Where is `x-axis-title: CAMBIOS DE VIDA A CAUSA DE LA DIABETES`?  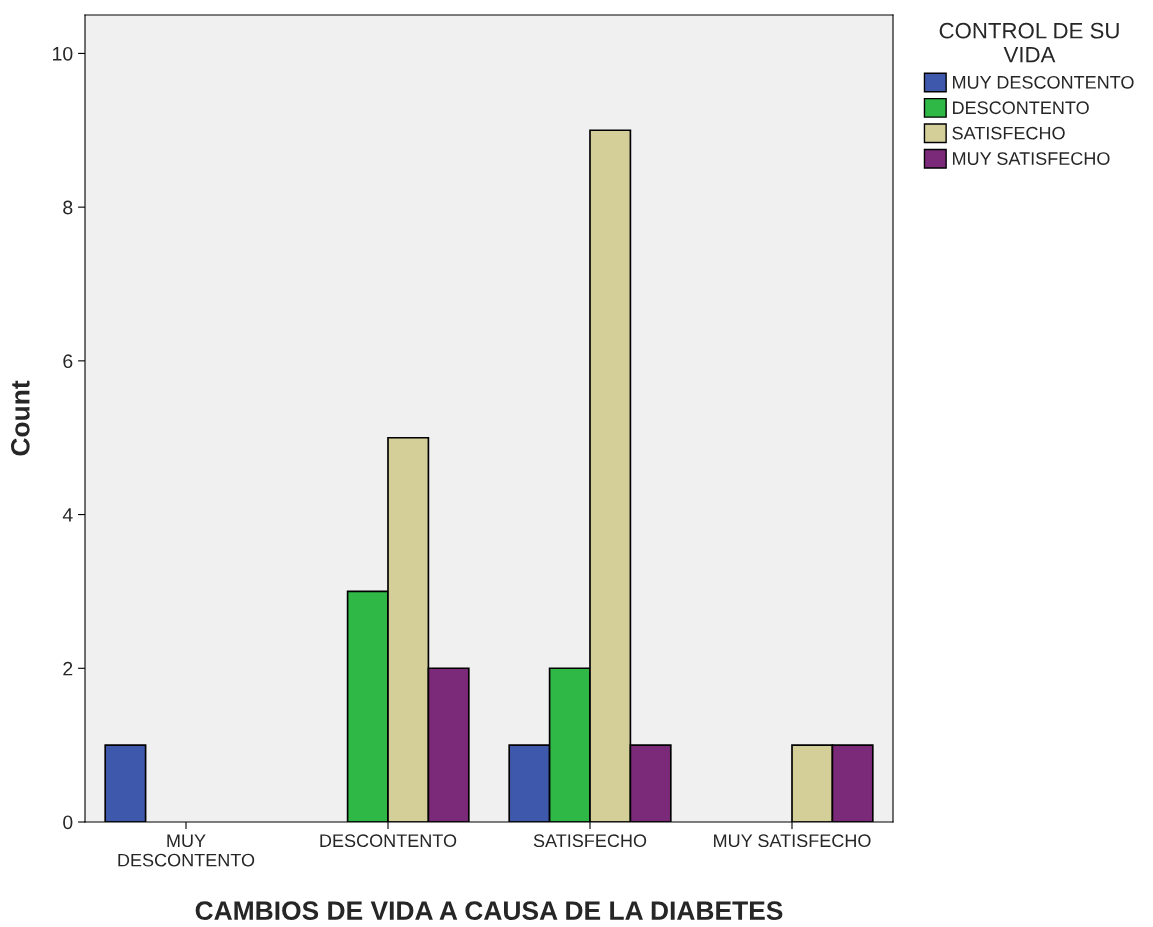 x-axis-title: CAMBIOS DE VIDA A CAUSA DE LA DIABETES is located at coordinates (489, 911).